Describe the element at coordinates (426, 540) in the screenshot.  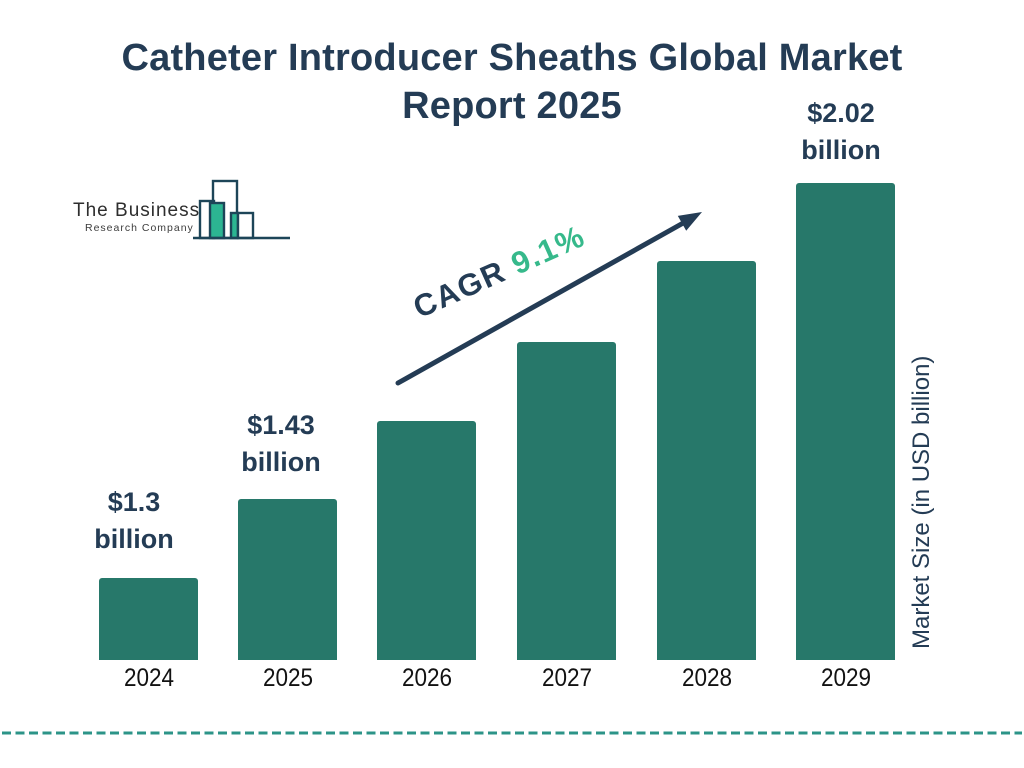
I see `bar-2026` at that location.